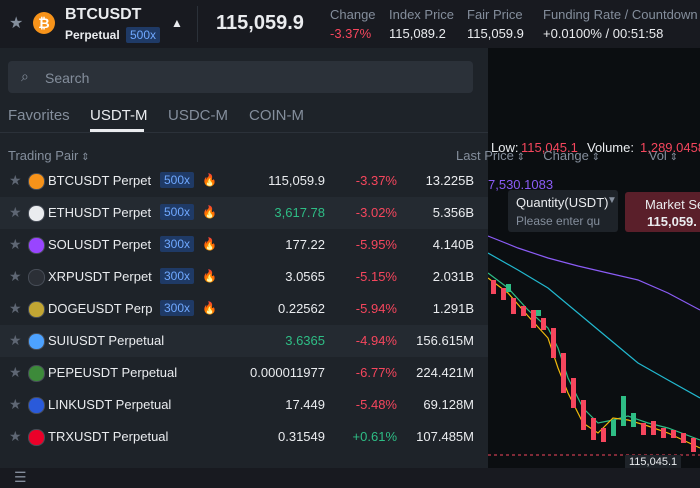  Describe the element at coordinates (376, 212) in the screenshot. I see `change: -3.02%` at that location.